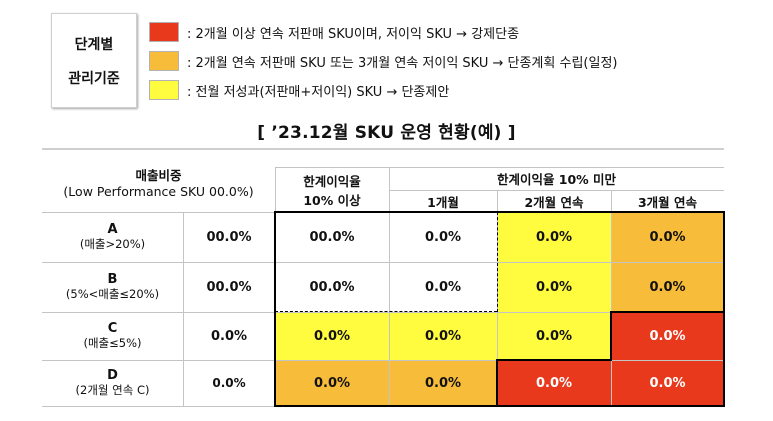 The width and height of the screenshot is (773, 421). Describe the element at coordinates (332, 237) in the screenshot. I see `cell-a-over: 00.0%` at that location.